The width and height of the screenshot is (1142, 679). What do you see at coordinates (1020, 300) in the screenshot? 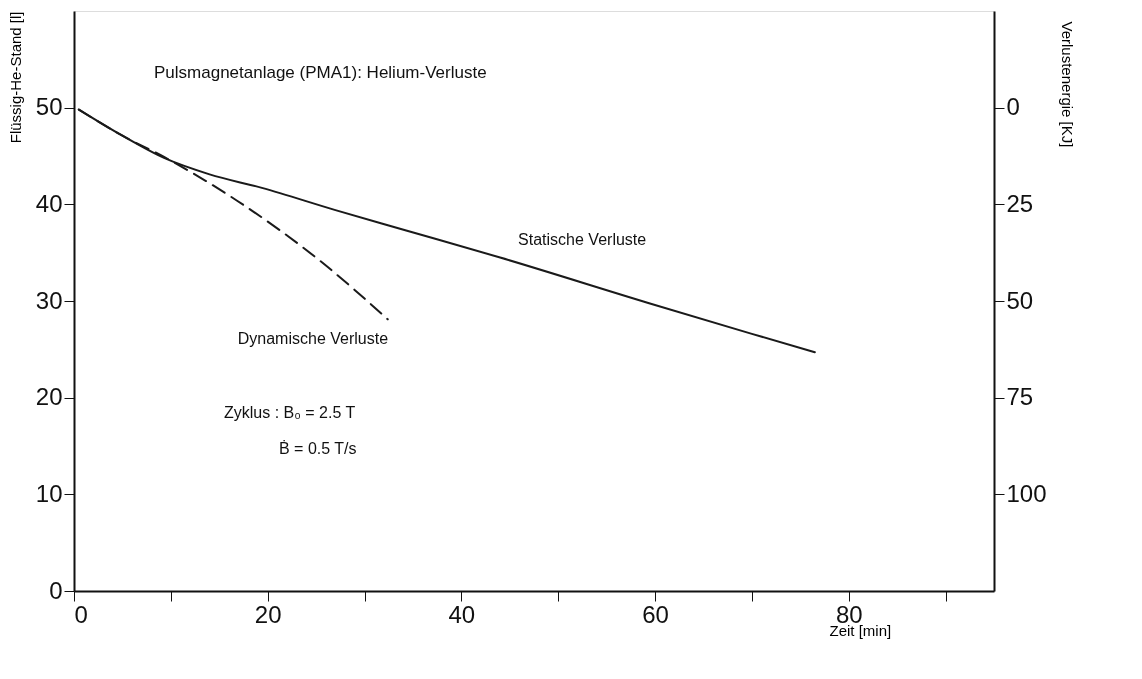
I see `y2-tick-label: 50` at bounding box center [1020, 300].